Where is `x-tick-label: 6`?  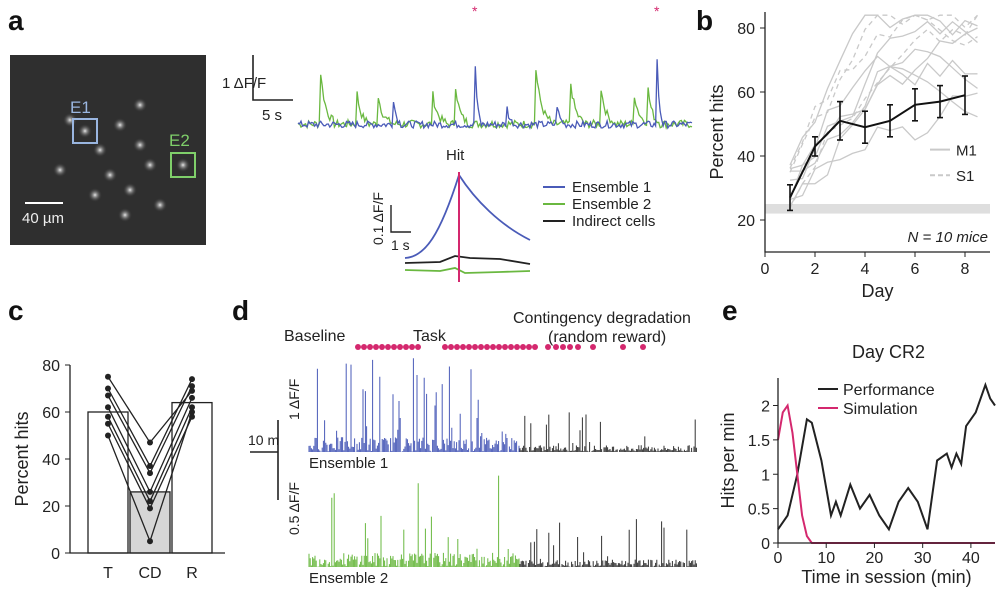 x-tick-label: 6 is located at coordinates (915, 269).